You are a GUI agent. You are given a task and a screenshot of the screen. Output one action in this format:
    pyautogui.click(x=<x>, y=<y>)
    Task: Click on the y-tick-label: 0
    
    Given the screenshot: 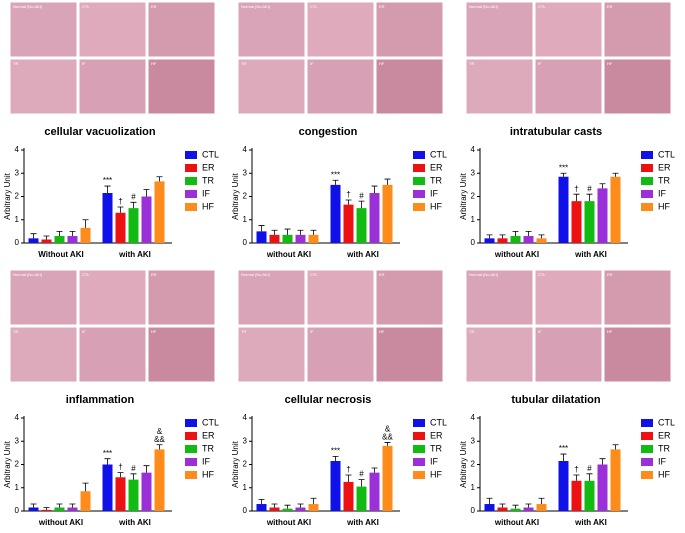 What is the action you would take?
    pyautogui.click(x=17, y=510)
    